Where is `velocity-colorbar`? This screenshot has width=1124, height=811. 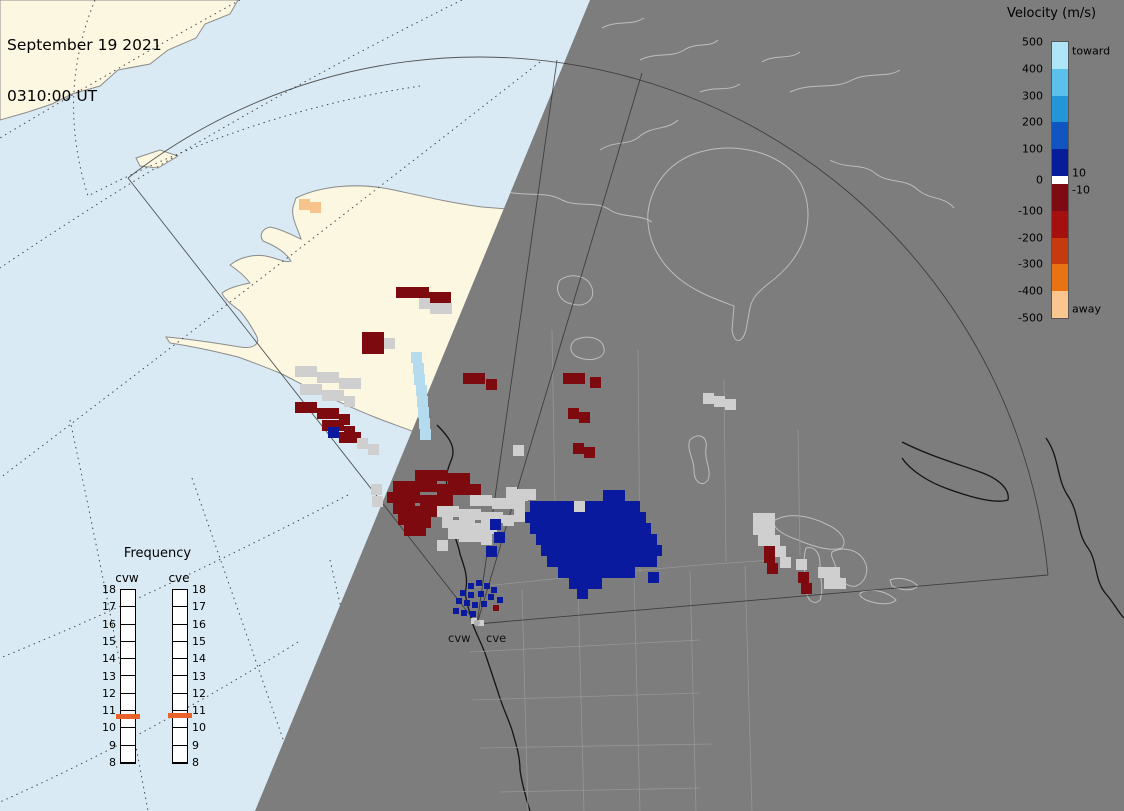
velocity-colorbar is located at coordinates (1060, 180).